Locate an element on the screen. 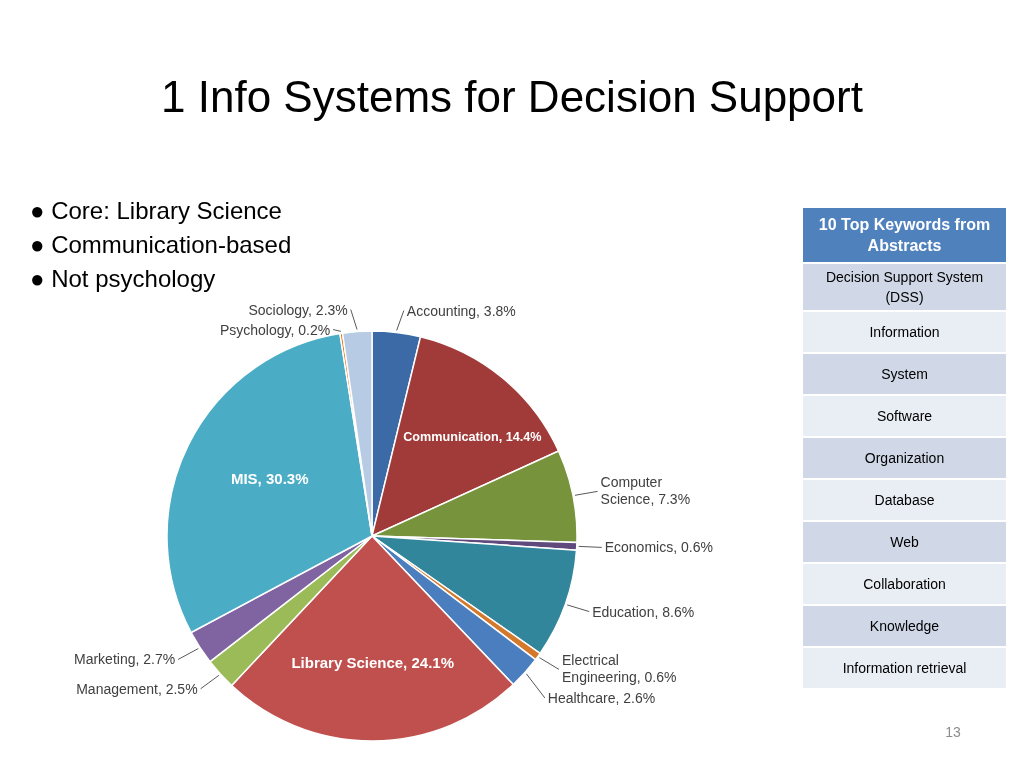 The image size is (1024, 768). slice-label: Library Science, 24.1% is located at coordinates (372, 663).